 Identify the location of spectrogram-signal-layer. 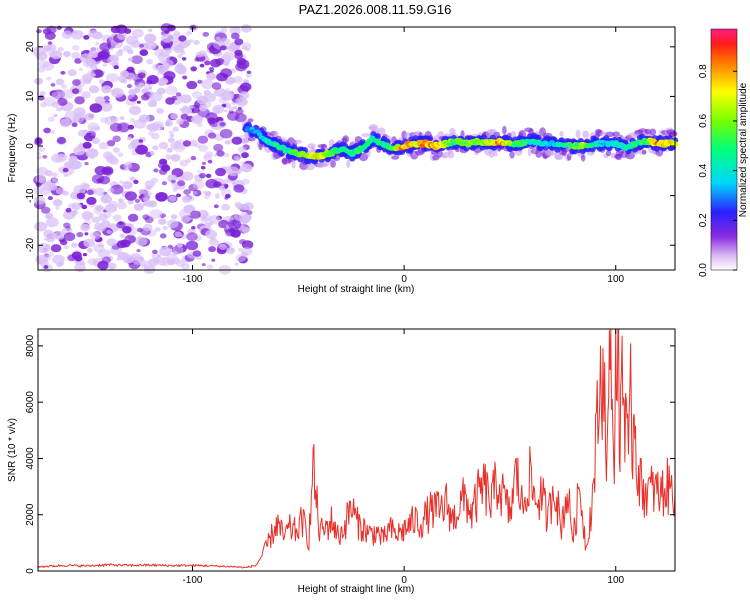
(460, 144).